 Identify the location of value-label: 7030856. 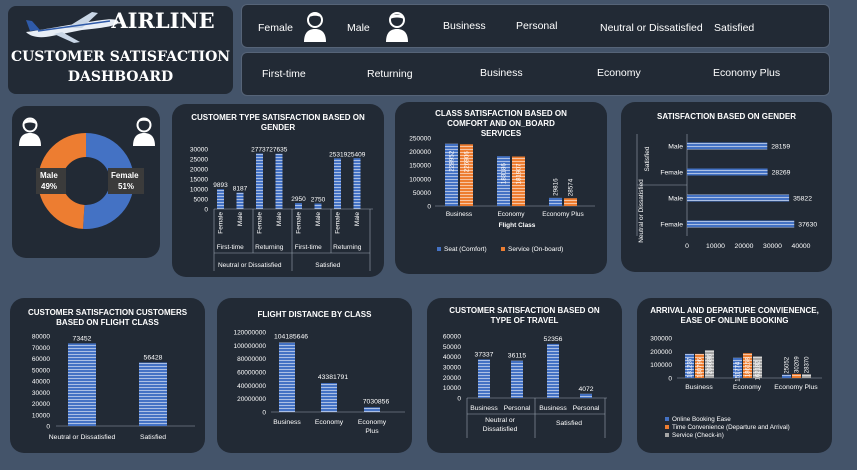
(376, 401).